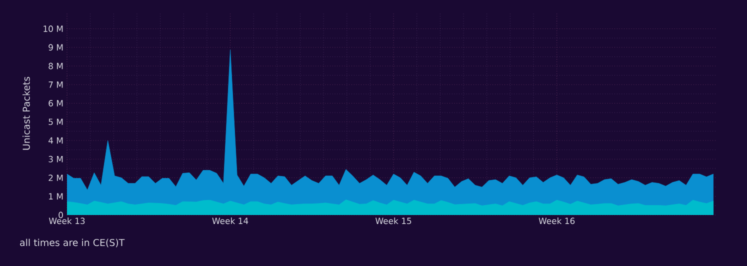  I want to click on y-tick-label: 5 M, so click(55, 122).